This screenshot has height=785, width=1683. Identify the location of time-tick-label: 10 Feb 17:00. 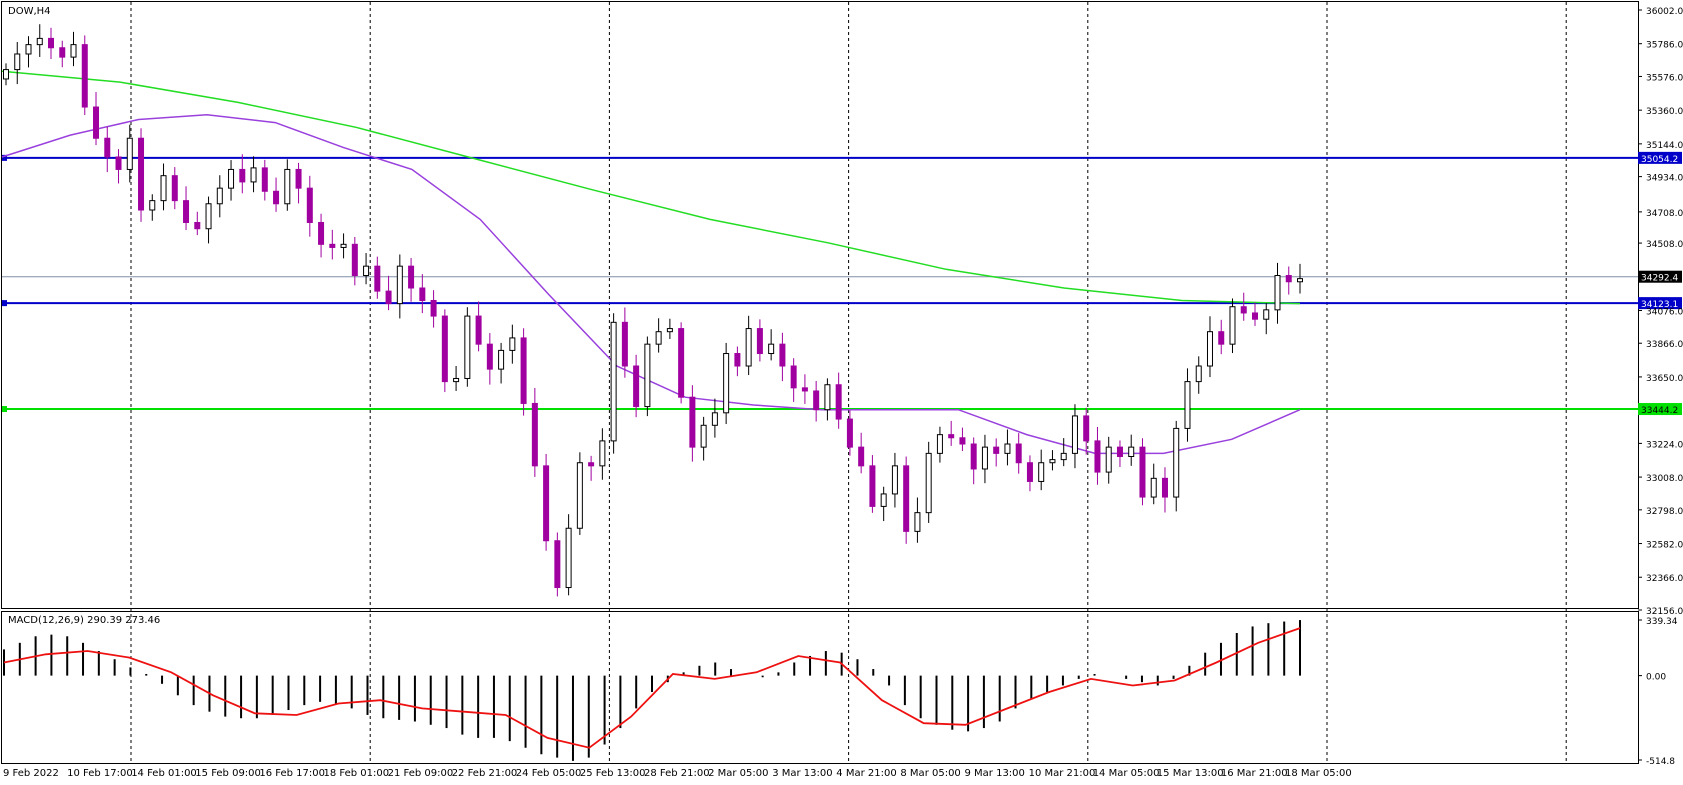
(100, 773).